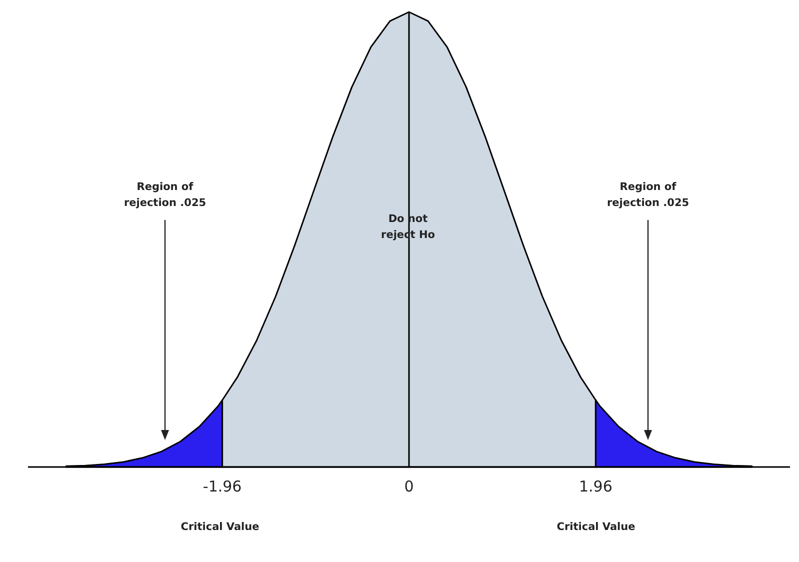 The height and width of the screenshot is (562, 799). Describe the element at coordinates (595, 487) in the screenshot. I see `x-tick-label: 1.96` at that location.